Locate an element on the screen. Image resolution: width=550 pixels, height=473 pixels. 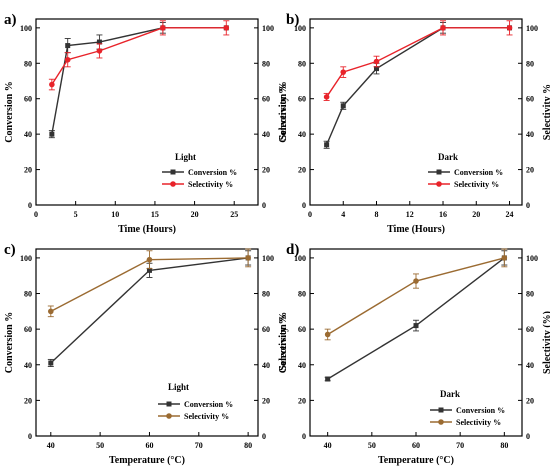
panel-label: c) is located at coordinates (10, 250).